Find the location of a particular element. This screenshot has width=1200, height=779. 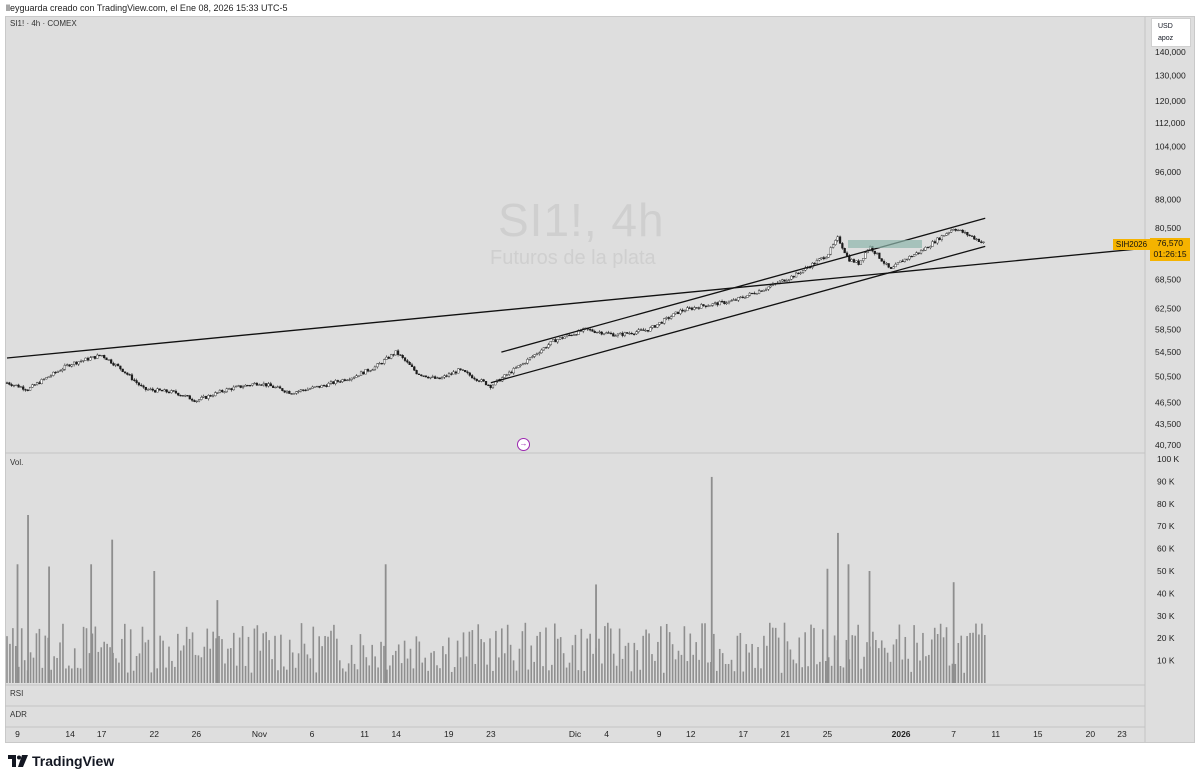

time-tick-label: 11 is located at coordinates (995, 734).